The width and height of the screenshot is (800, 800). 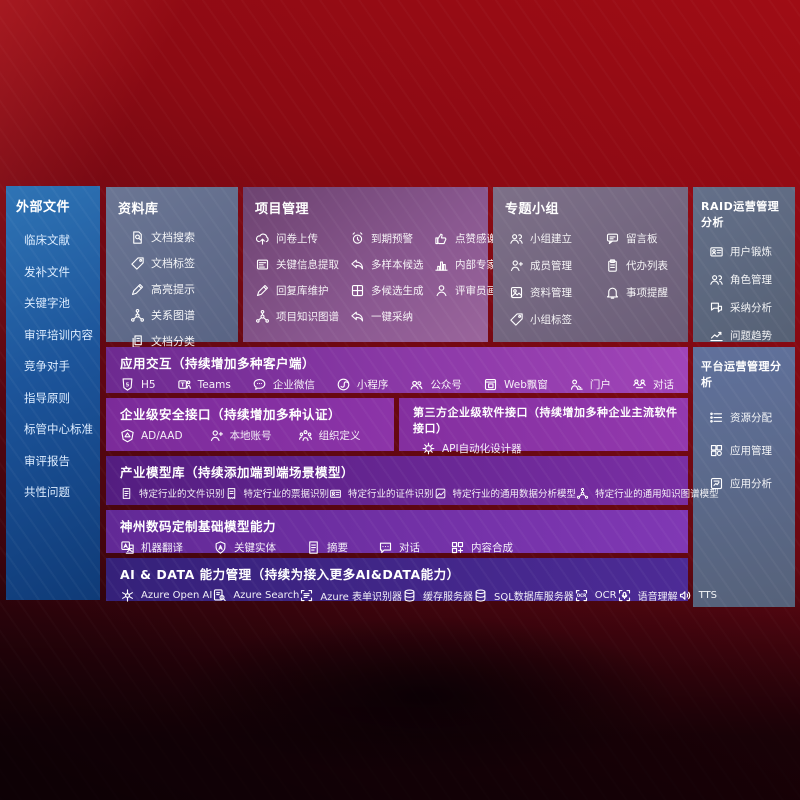 What do you see at coordinates (137, 237) in the screenshot?
I see `doc-search-icon` at bounding box center [137, 237].